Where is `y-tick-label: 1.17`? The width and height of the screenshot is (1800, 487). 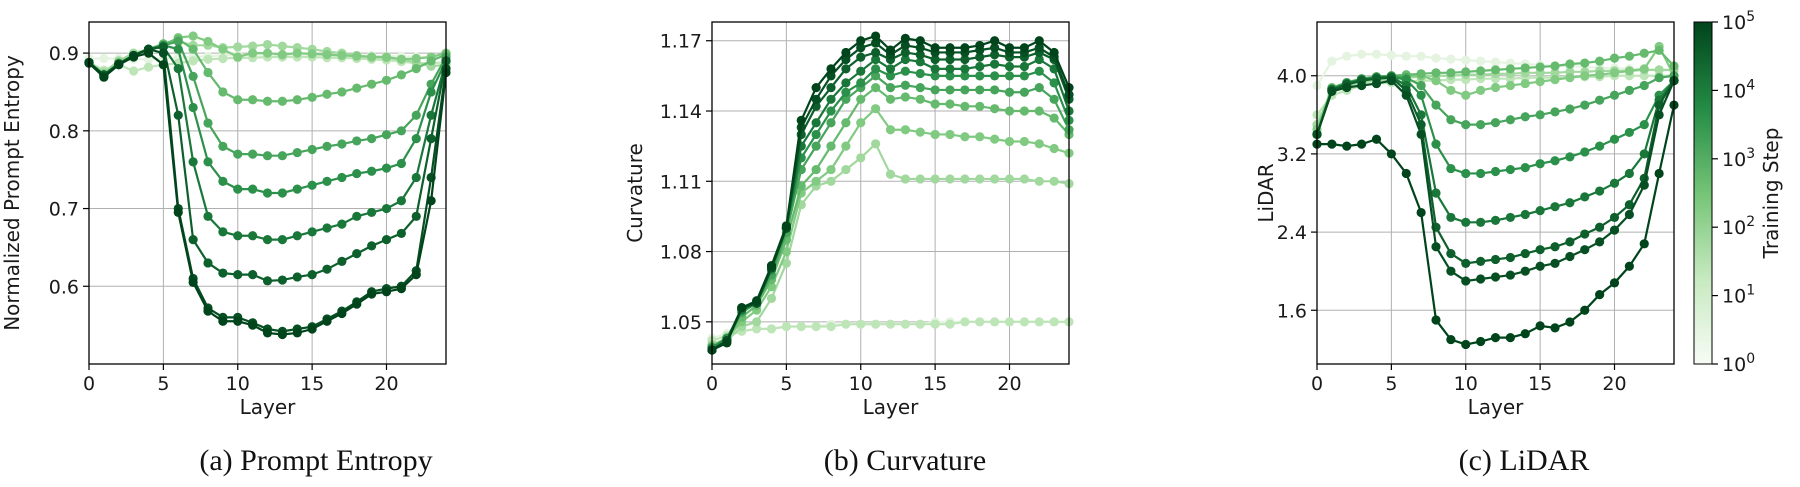
y-tick-label: 1.17 is located at coordinates (681, 42).